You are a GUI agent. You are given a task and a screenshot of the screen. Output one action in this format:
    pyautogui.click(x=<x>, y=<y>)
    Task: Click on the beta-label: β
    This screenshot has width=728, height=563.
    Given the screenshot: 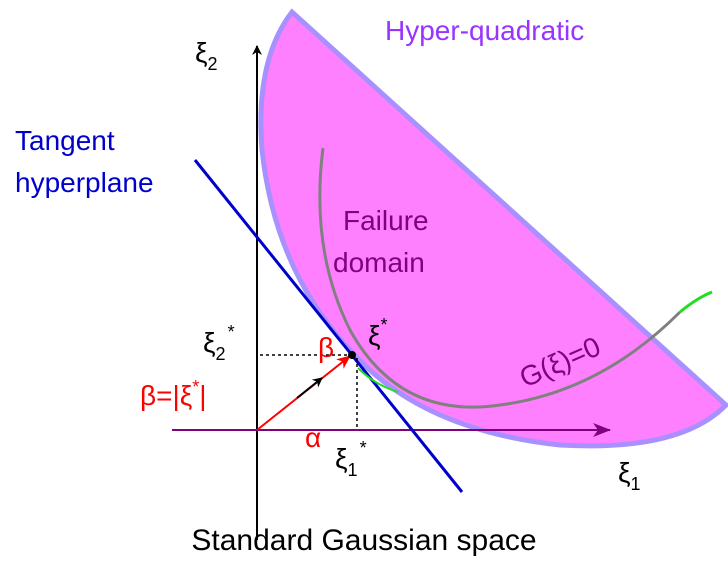 What is the action you would take?
    pyautogui.click(x=326, y=347)
    